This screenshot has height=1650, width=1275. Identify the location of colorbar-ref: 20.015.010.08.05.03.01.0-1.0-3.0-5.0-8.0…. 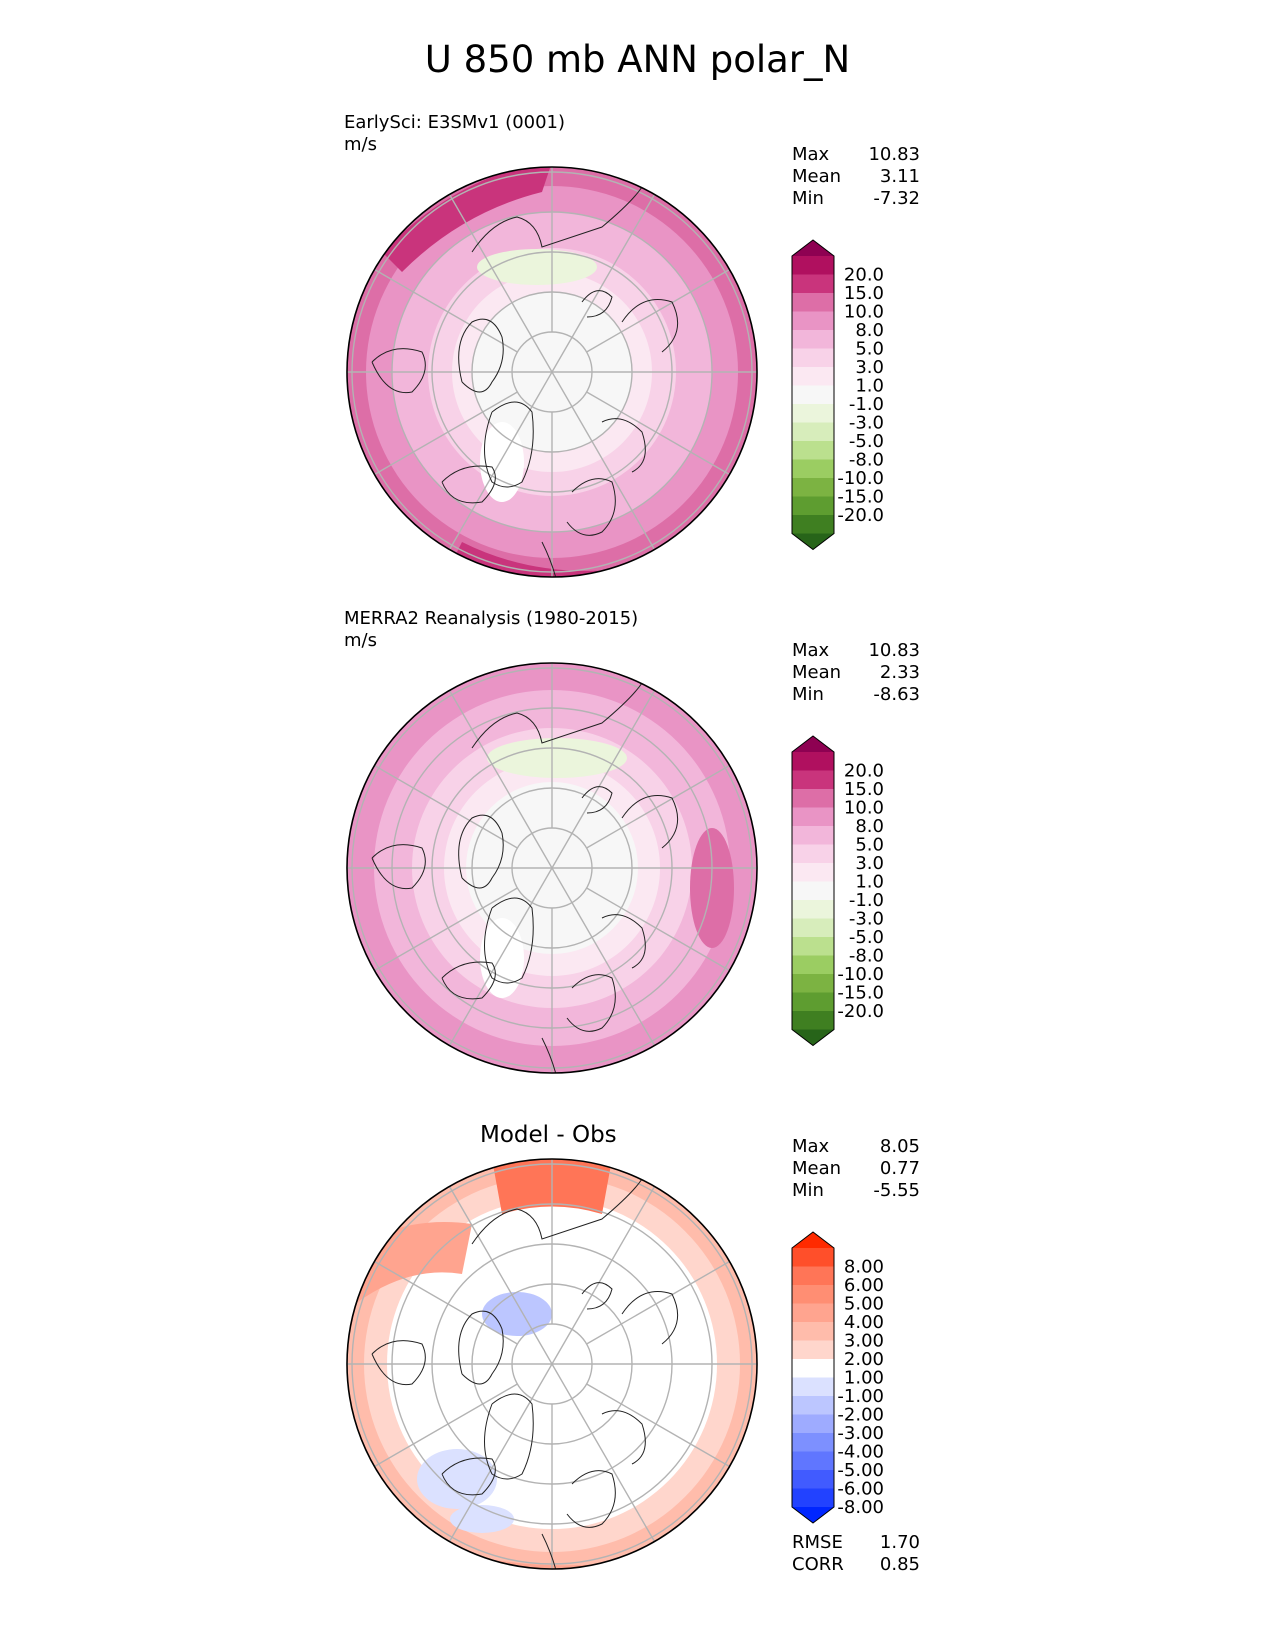
(837, 891).